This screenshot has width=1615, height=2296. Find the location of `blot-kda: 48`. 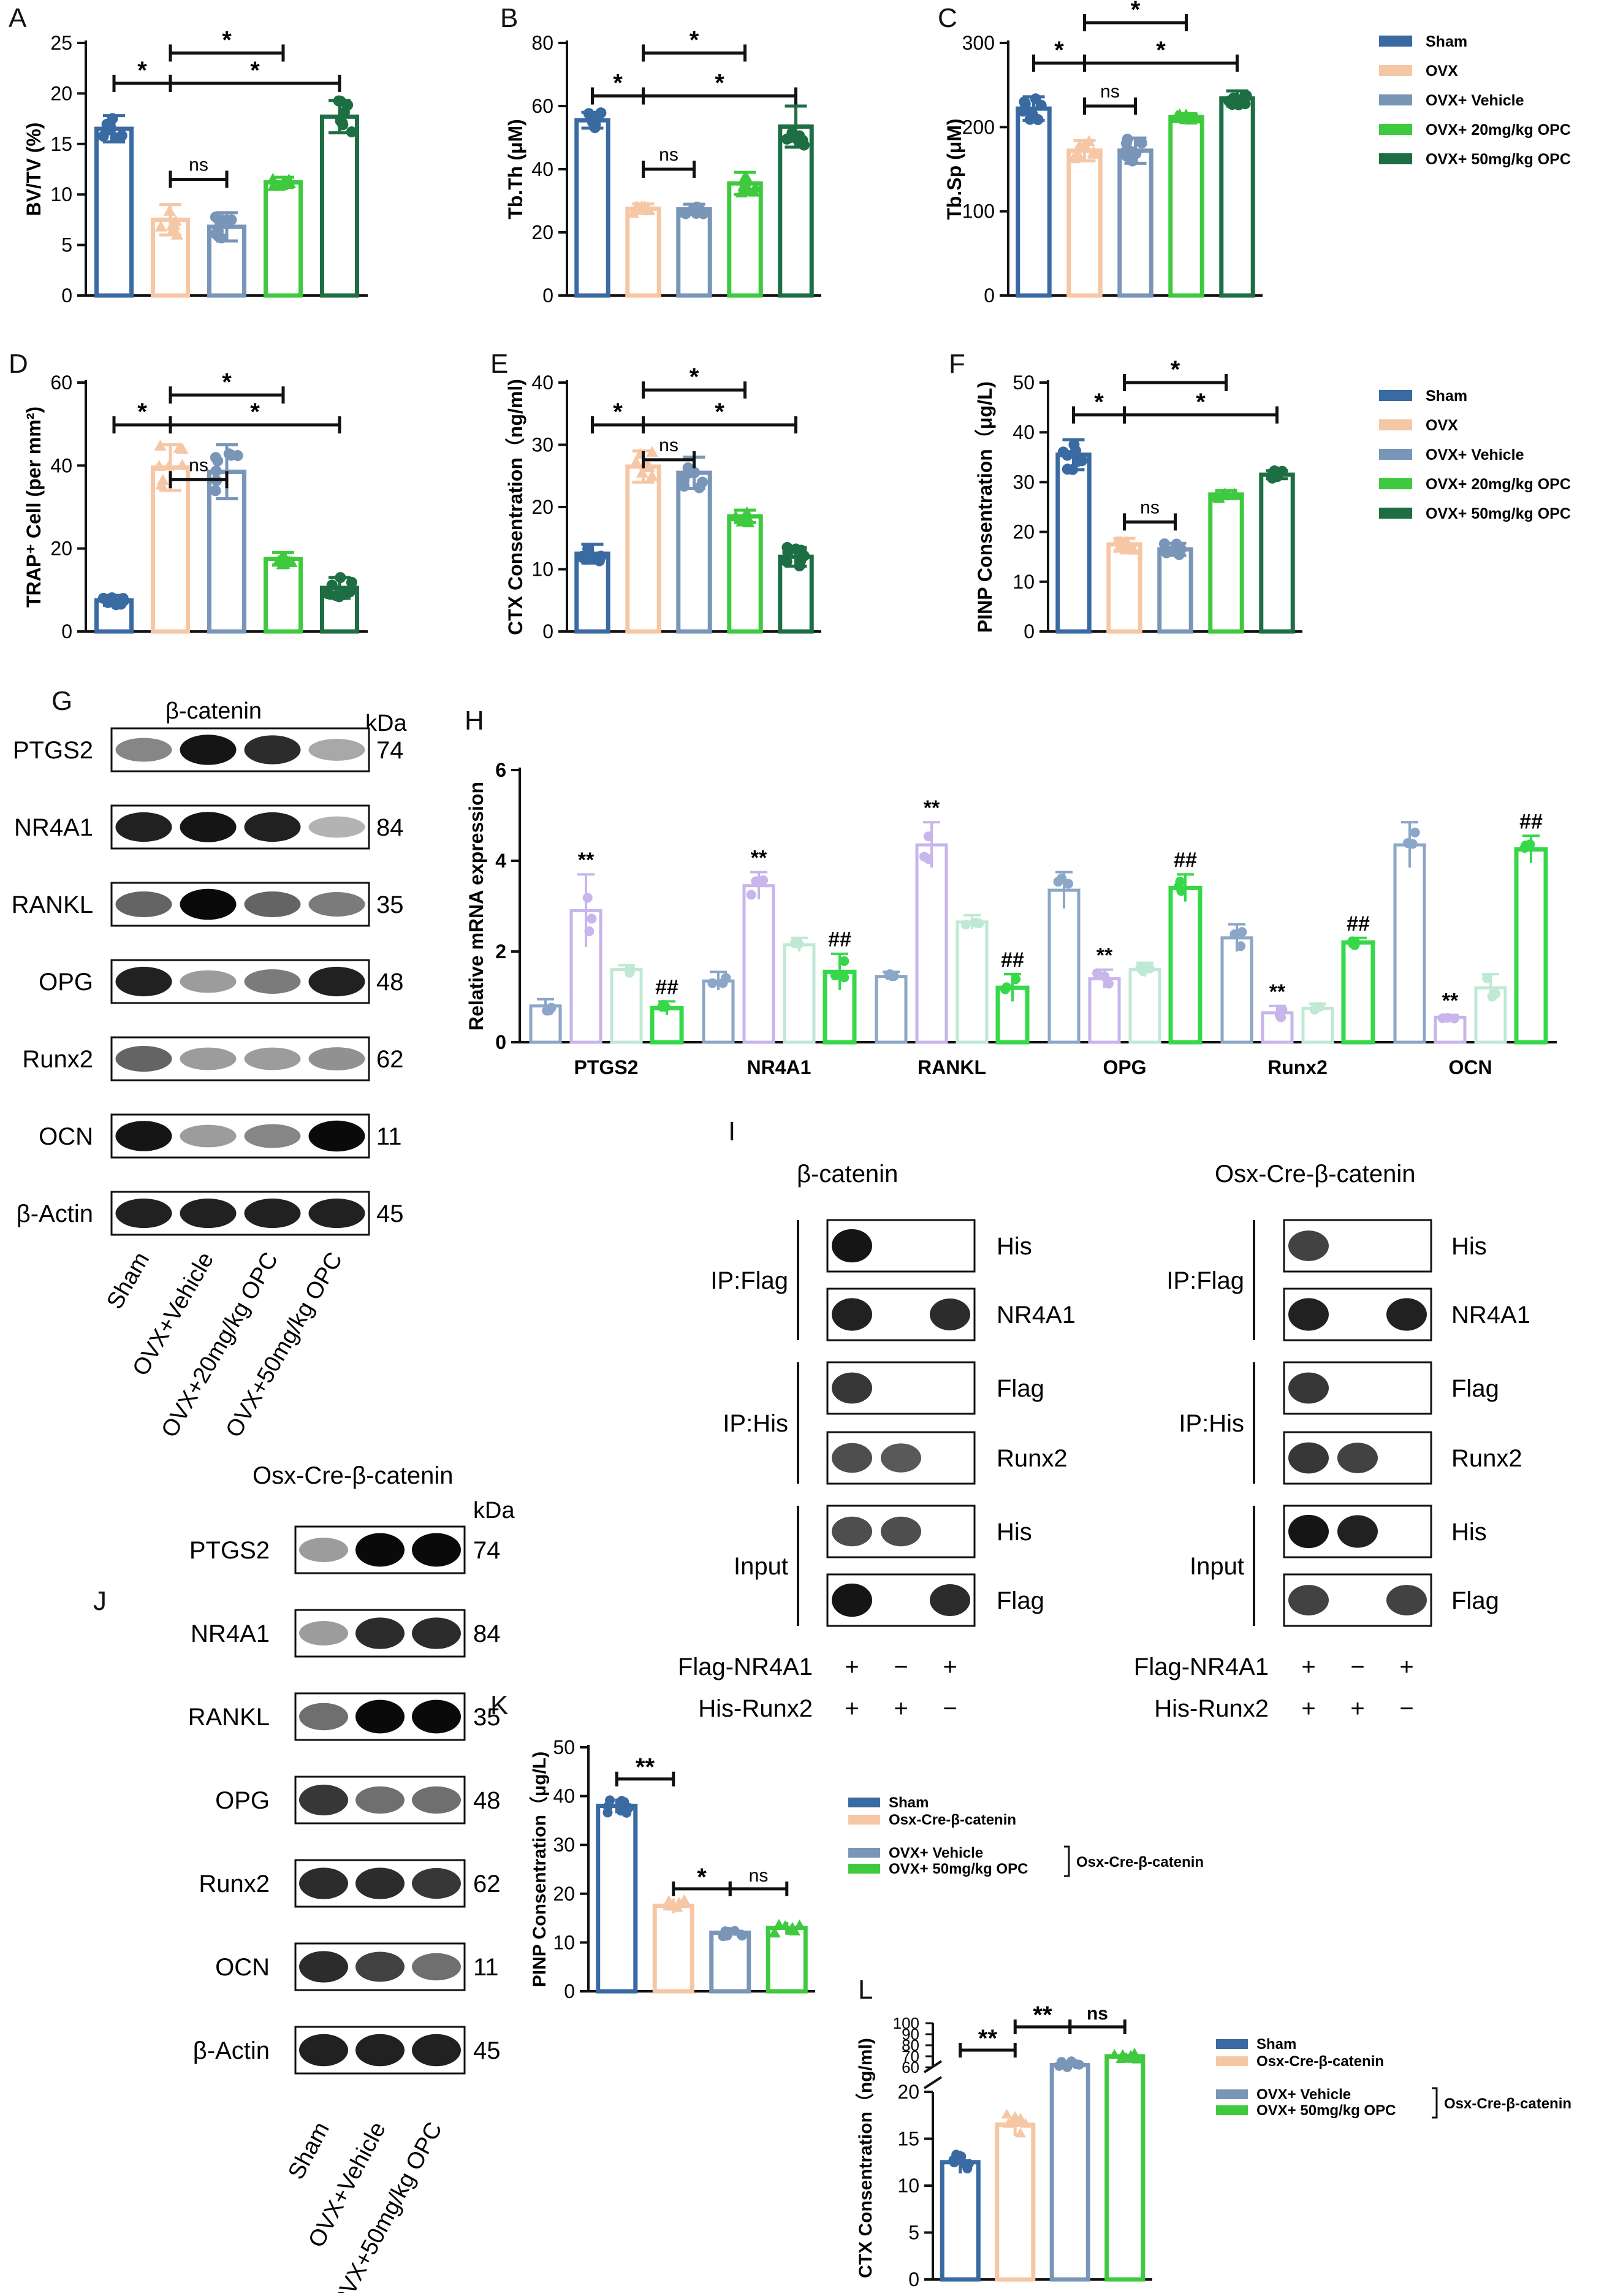

blot-kda: 48 is located at coordinates (390, 982).